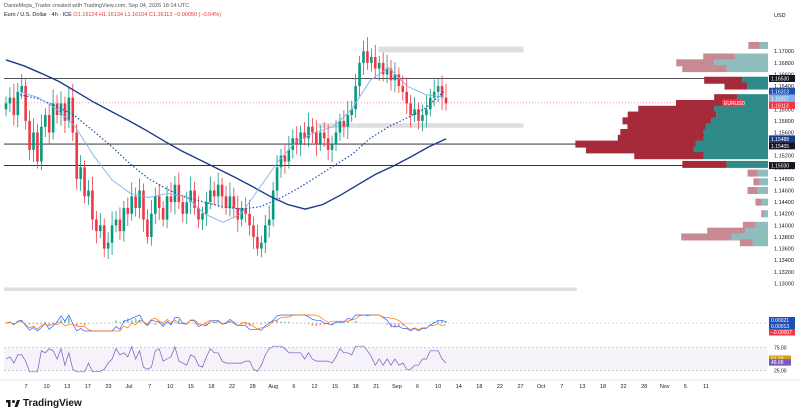 The height and width of the screenshot is (415, 800). What do you see at coordinates (782, 91) in the screenshot?
I see `price-tag` at bounding box center [782, 91].